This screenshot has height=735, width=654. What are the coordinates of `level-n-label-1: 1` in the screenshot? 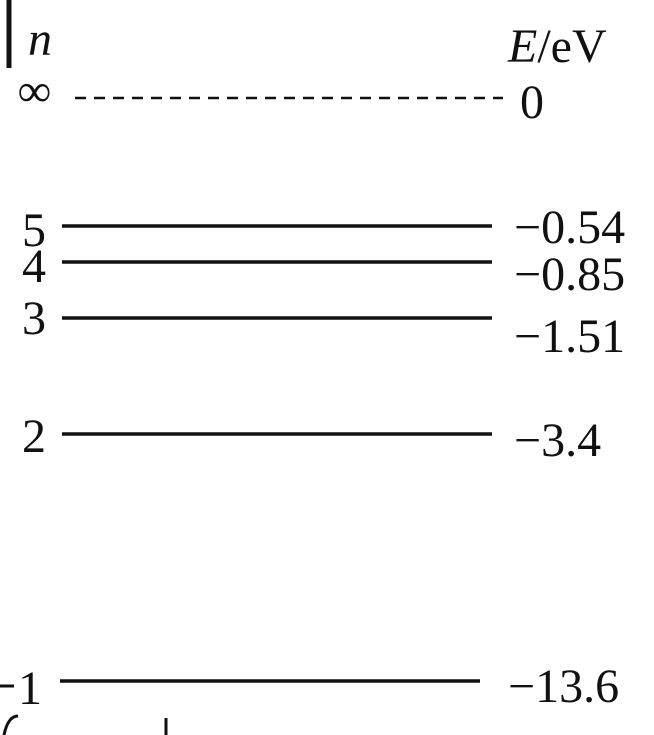 It's located at (30, 688).